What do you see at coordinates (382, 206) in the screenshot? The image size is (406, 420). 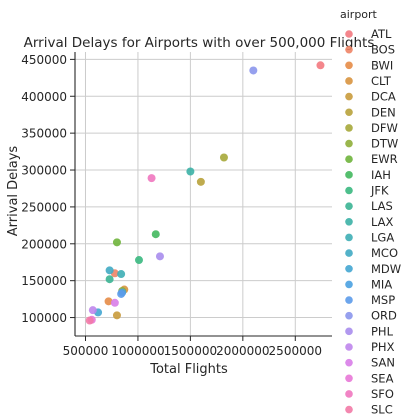 I see `legend-label-las: LAS` at bounding box center [382, 206].